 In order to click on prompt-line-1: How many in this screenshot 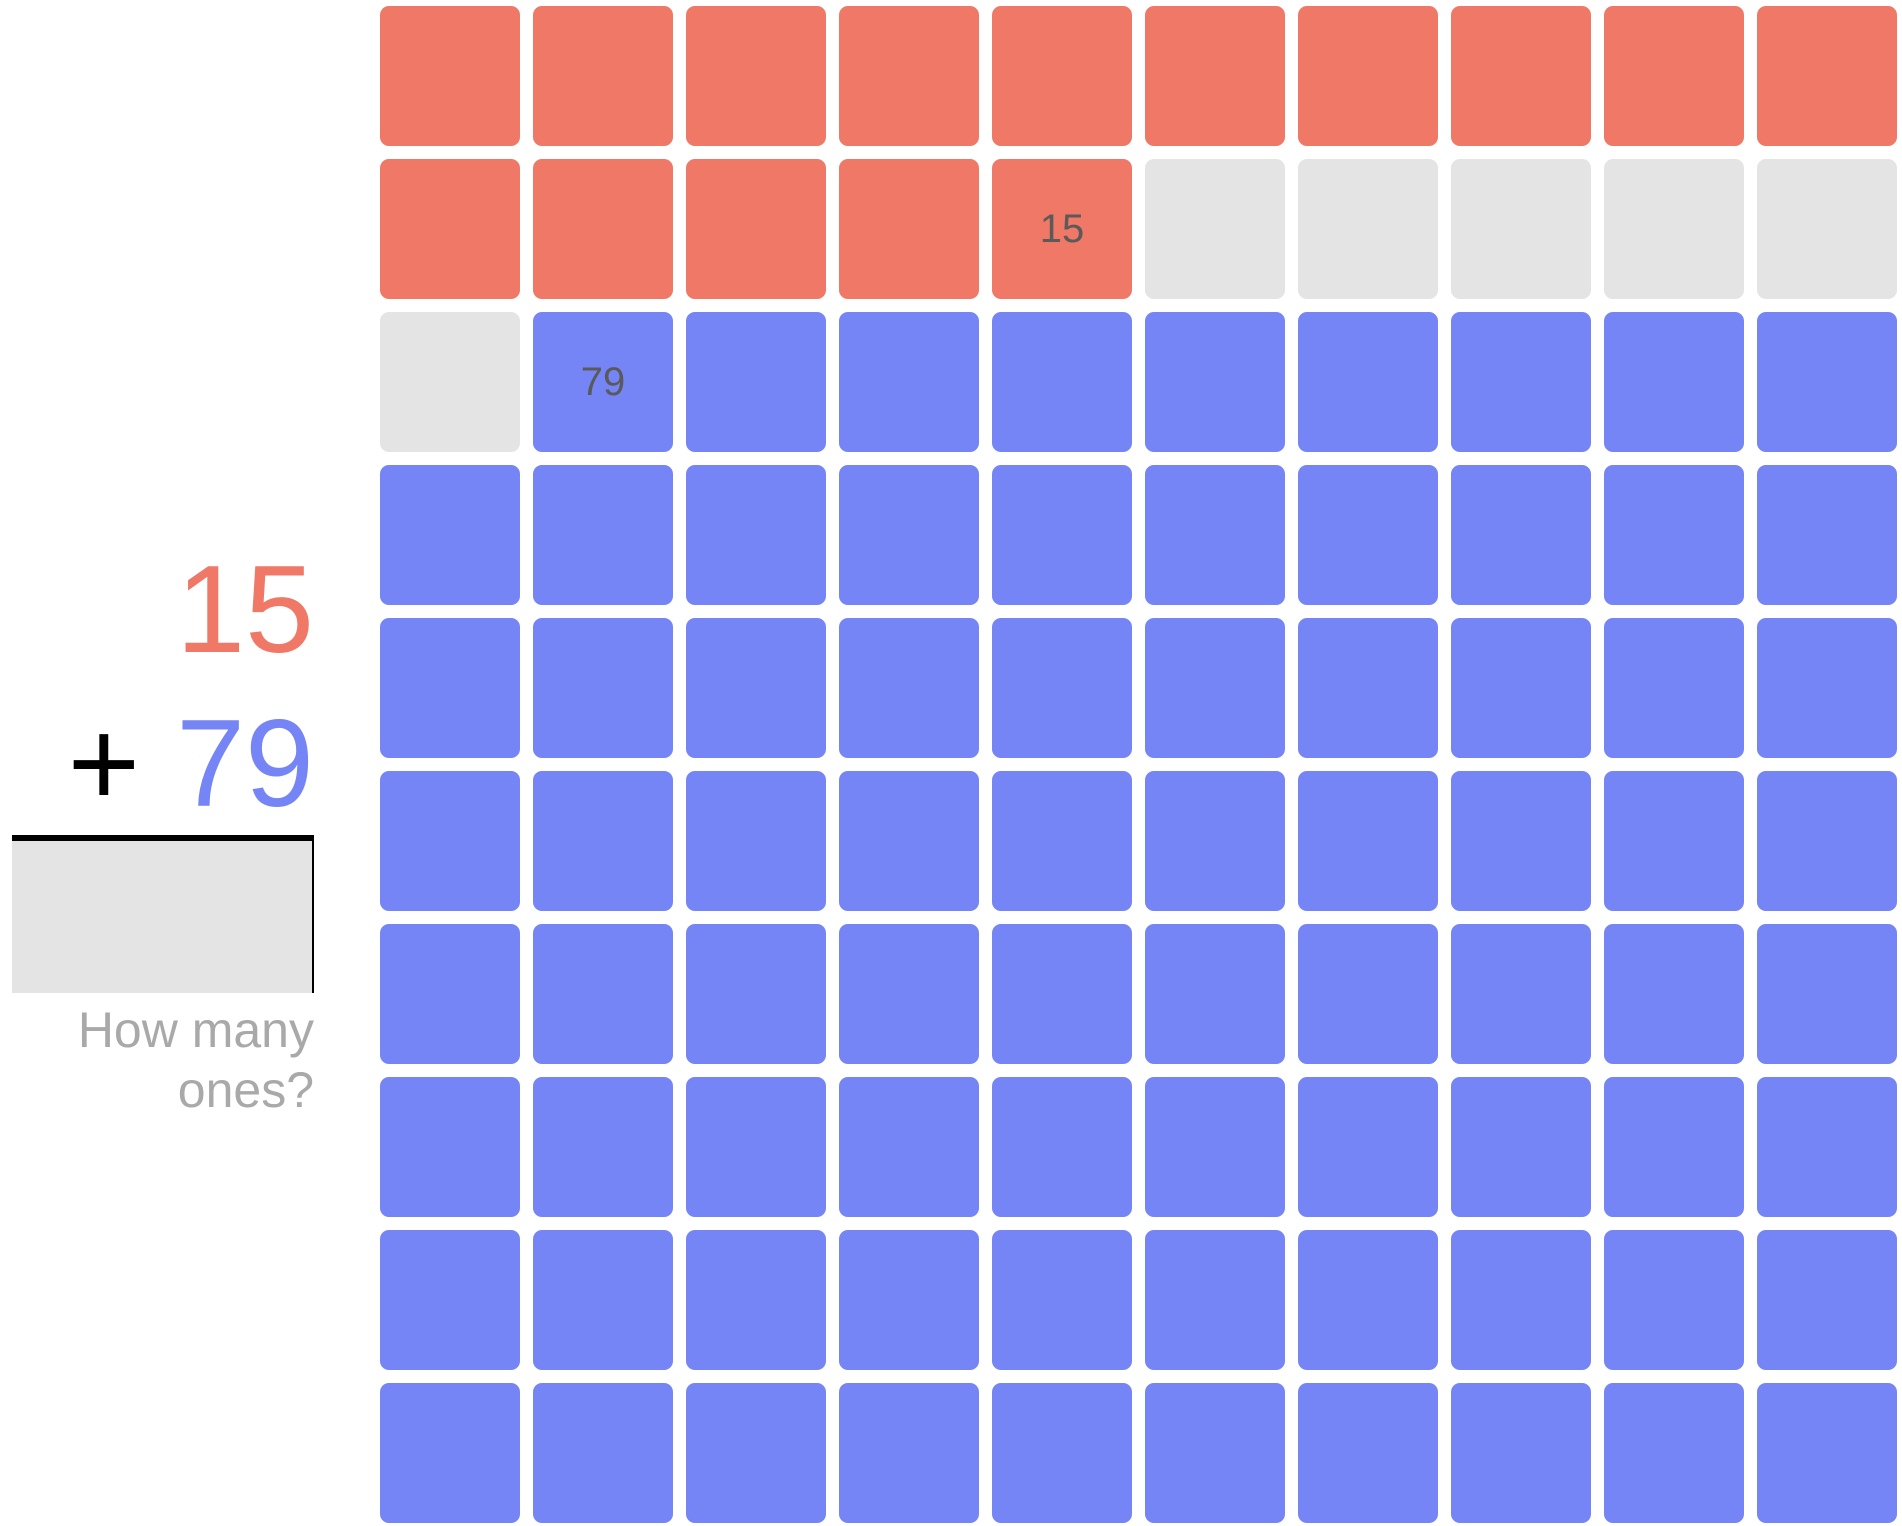, I will do `click(195, 1030)`.